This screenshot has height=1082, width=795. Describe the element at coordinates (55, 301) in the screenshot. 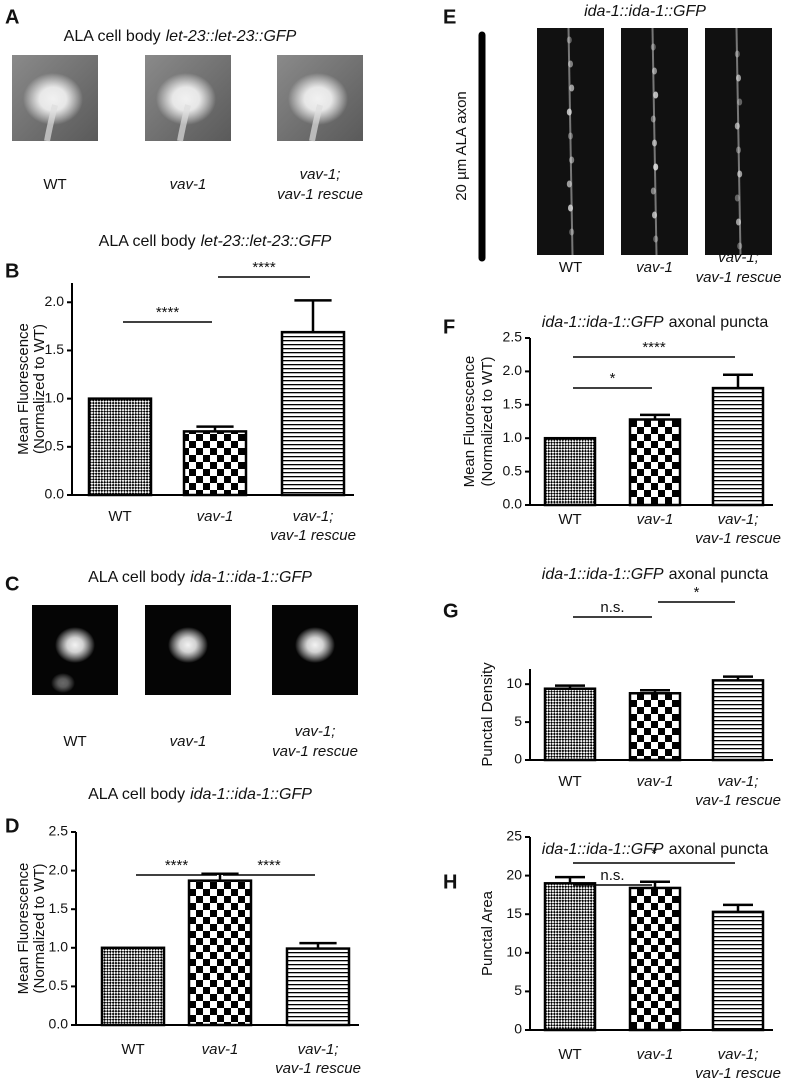

I see `y-tick-label: 2.0` at that location.